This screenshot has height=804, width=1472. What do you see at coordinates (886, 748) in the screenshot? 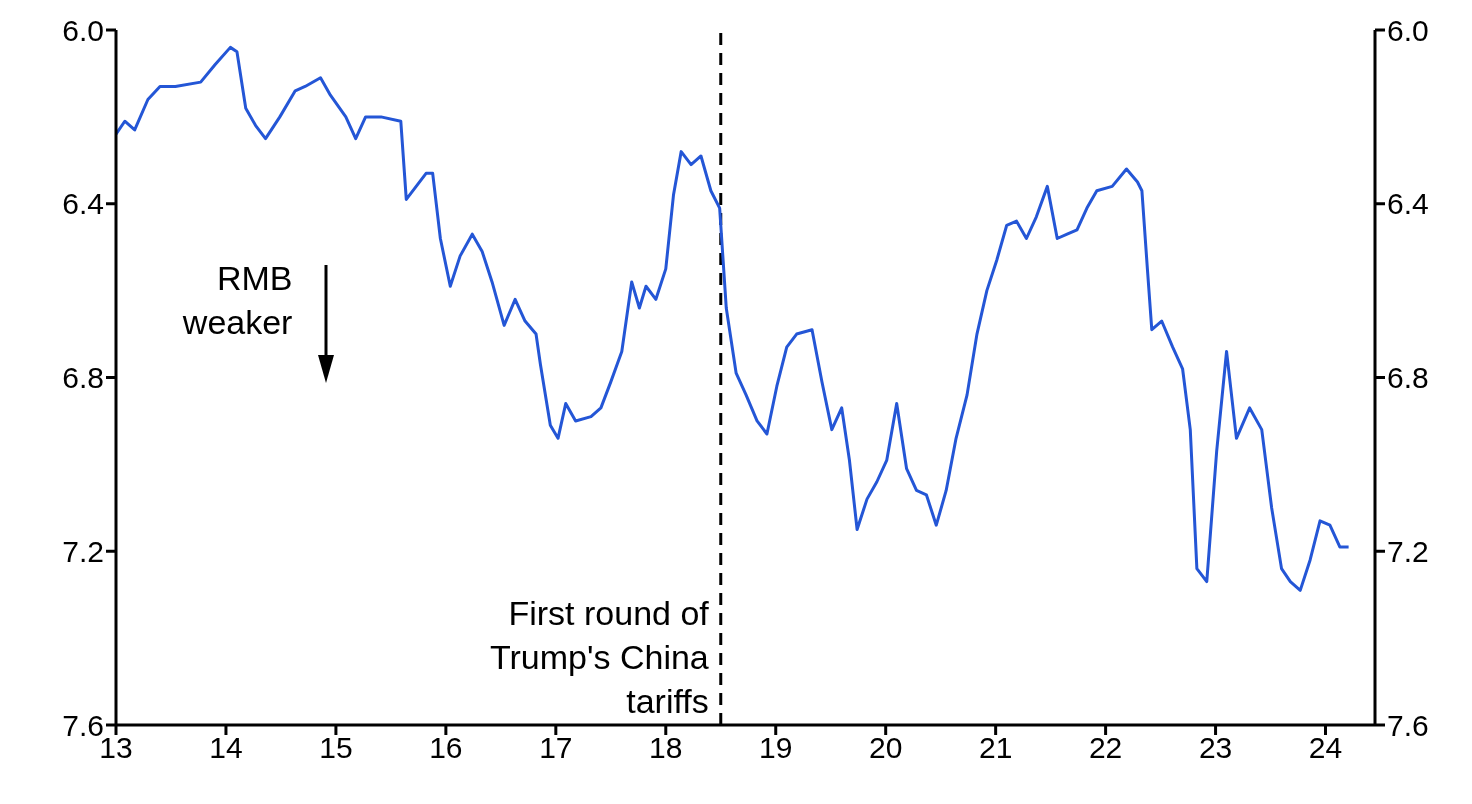
I see `x-tick-label: 20` at bounding box center [886, 748].